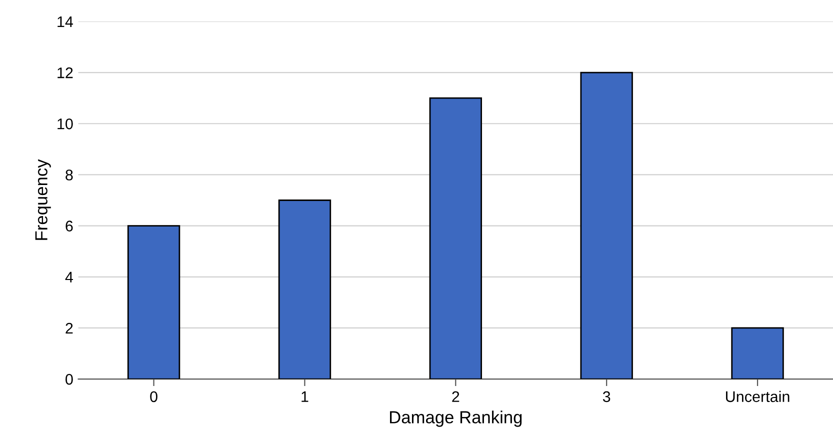 The image size is (833, 447). Describe the element at coordinates (69, 379) in the screenshot. I see `y-tick-label: 0` at that location.